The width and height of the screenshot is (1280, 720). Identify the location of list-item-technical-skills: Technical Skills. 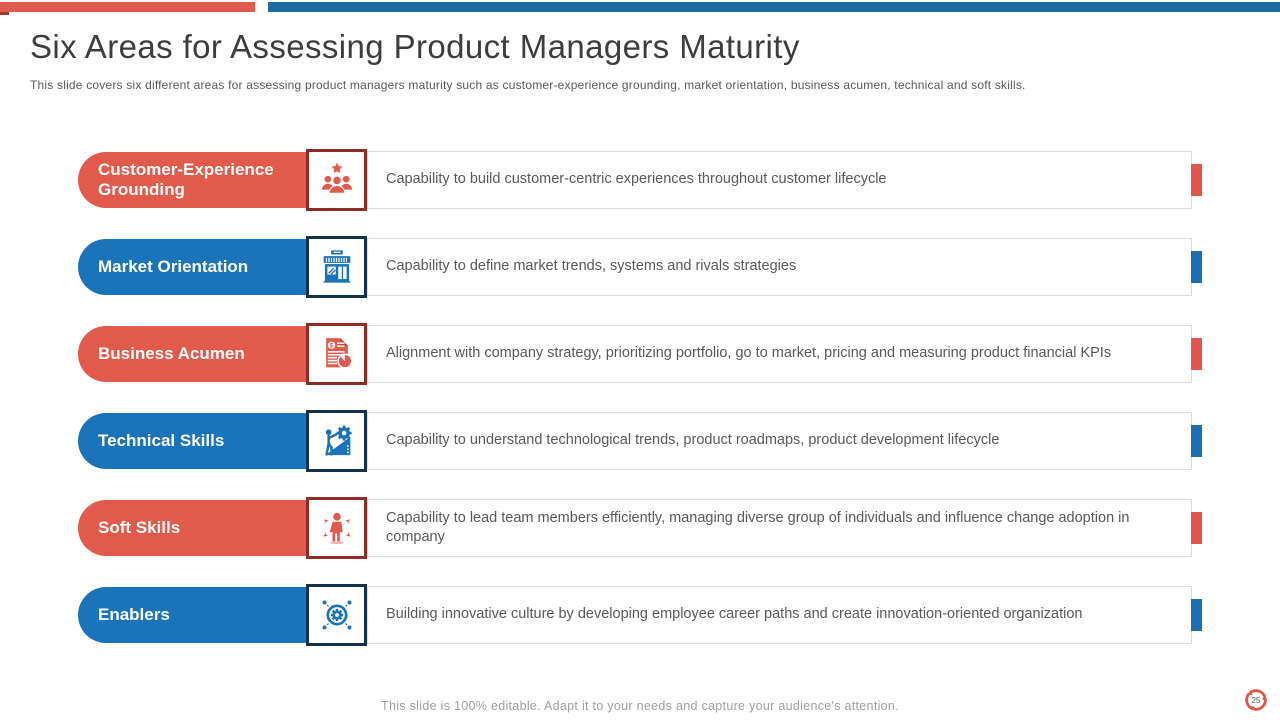
(640, 441).